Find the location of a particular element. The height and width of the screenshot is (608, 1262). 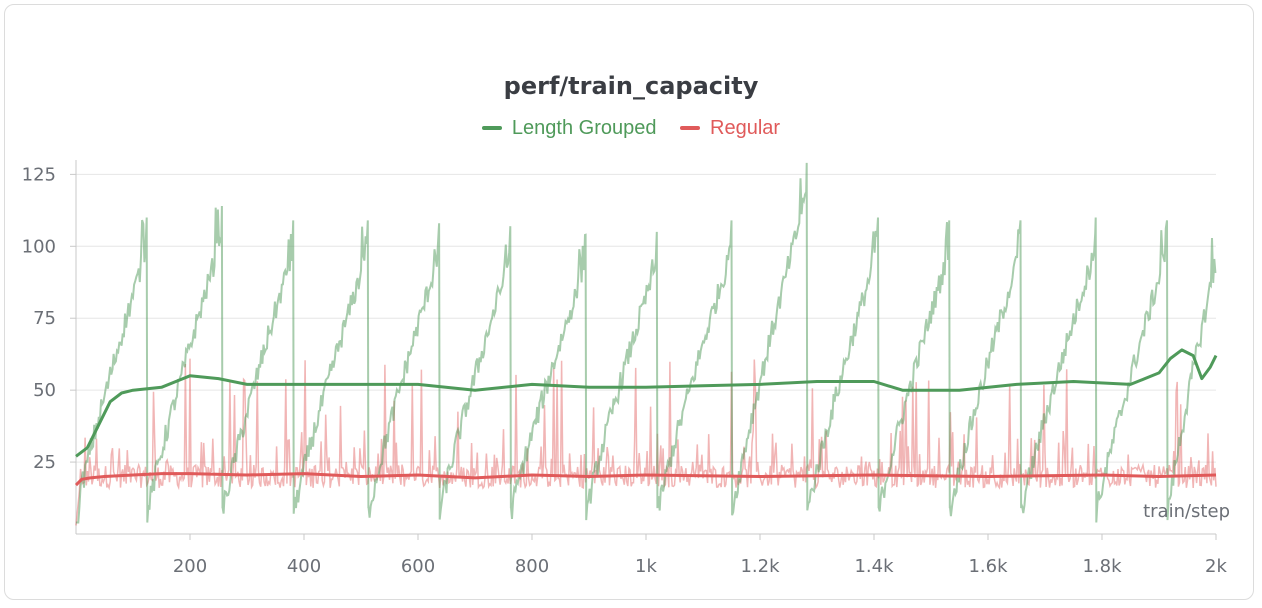

y-tick-label: 125 is located at coordinates (39, 174).